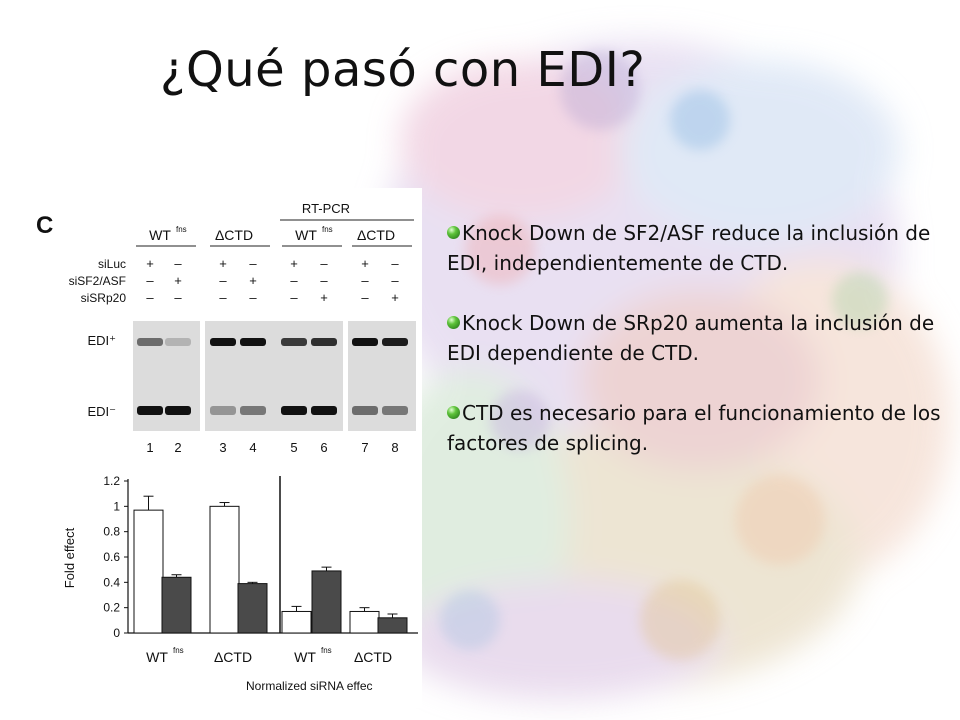 Image resolution: width=960 pixels, height=720 pixels. What do you see at coordinates (111, 582) in the screenshot?
I see `y-tick-label: 0.4` at bounding box center [111, 582].